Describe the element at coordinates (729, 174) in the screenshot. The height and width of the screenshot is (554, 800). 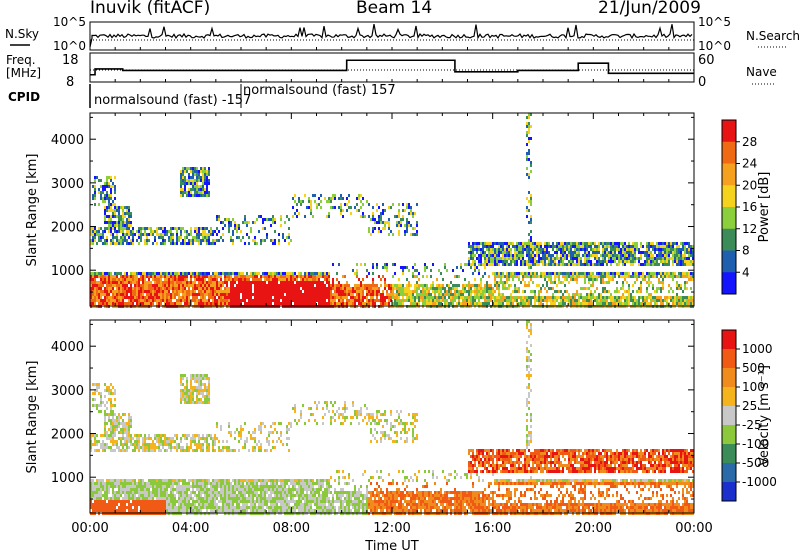
I see `power-colorbar-segment` at that location.